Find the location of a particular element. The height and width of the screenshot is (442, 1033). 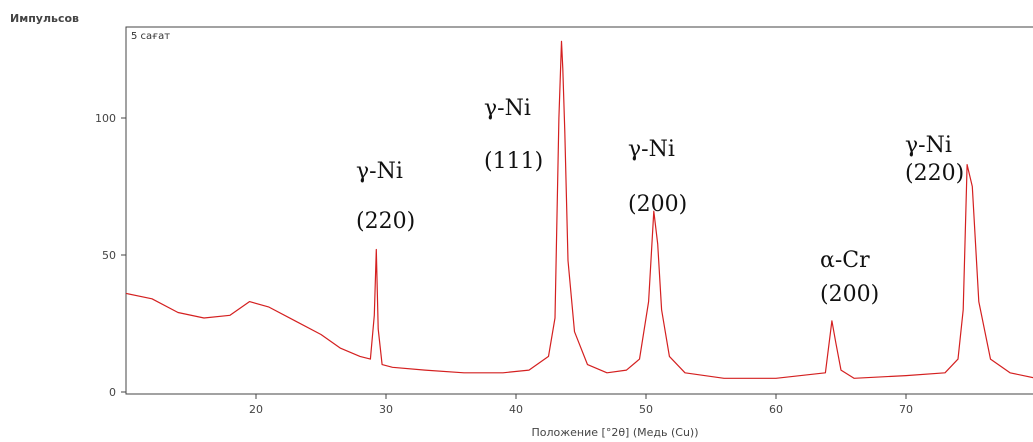

x-ticks: 20 30 40 50 60 70 is located at coordinates (581, 405).